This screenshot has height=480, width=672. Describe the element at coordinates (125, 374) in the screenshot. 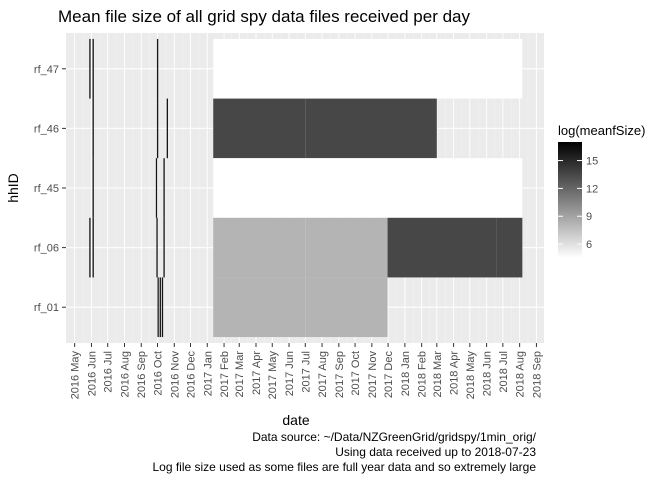

I see `x-tick-label: 2016 Aug` at that location.